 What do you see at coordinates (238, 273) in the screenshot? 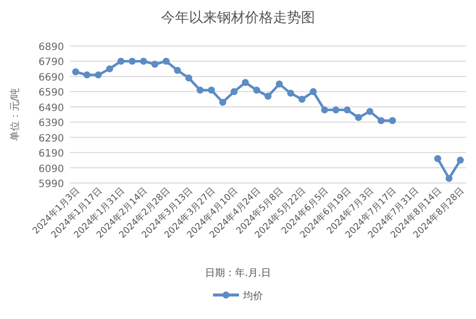
I see `x-axis-title: 日期：年.月.日` at bounding box center [238, 273].